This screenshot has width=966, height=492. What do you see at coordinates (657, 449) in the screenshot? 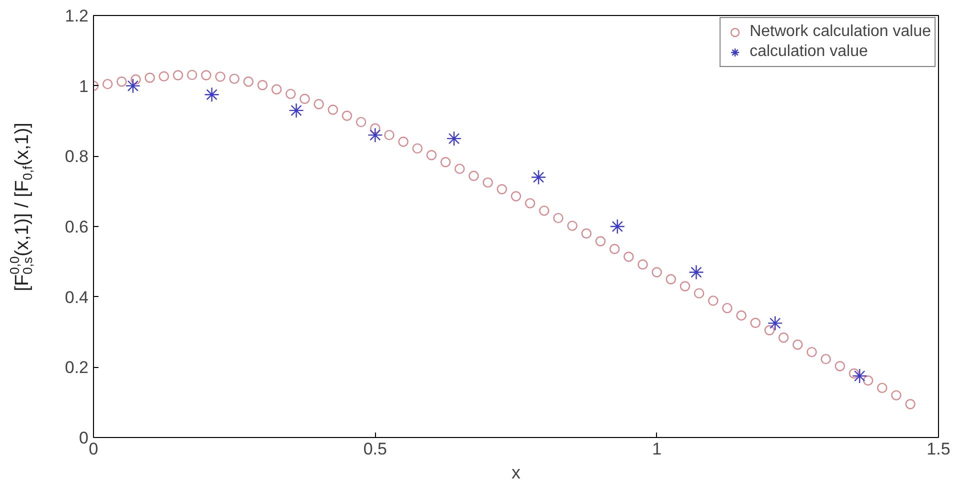
I see `x-tick-label: 1` at bounding box center [657, 449].